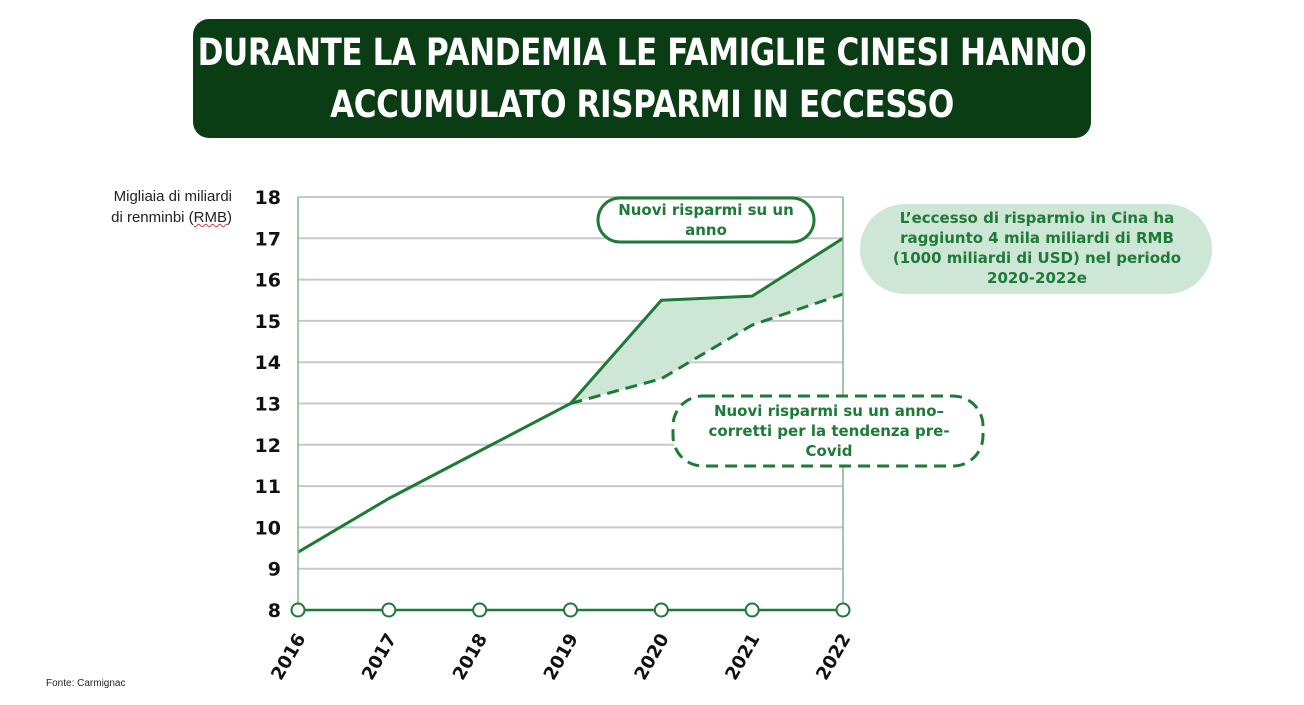 Image resolution: width=1304 pixels, height=705 pixels. What do you see at coordinates (268, 487) in the screenshot?
I see `y-tick-label-11: 11` at bounding box center [268, 487].